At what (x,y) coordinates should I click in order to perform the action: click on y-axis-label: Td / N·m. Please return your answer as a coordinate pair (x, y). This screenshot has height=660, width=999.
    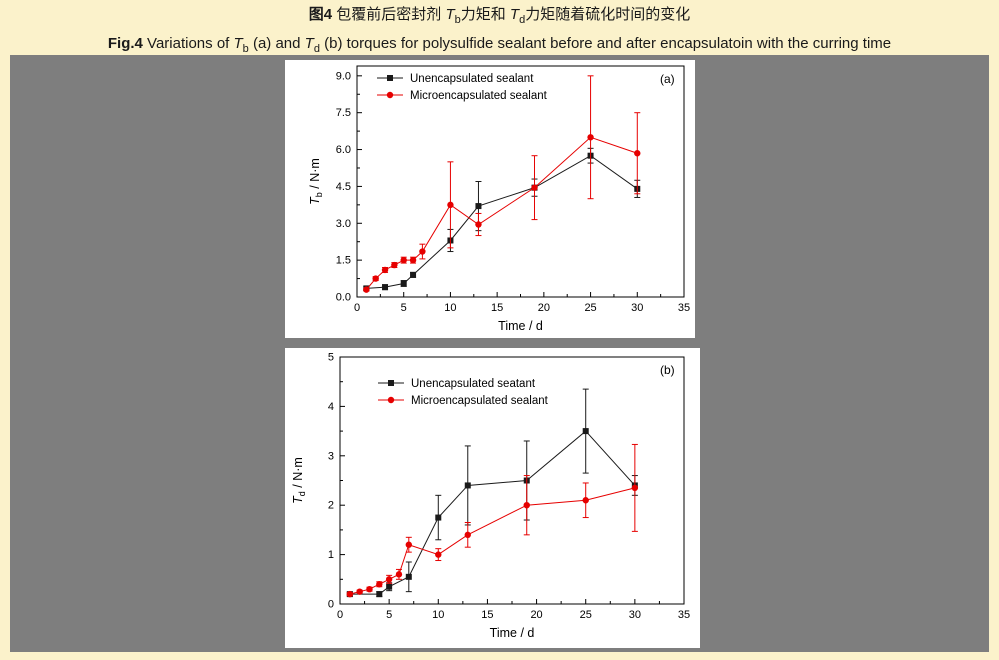
    Looking at the image, I should click on (299, 480).